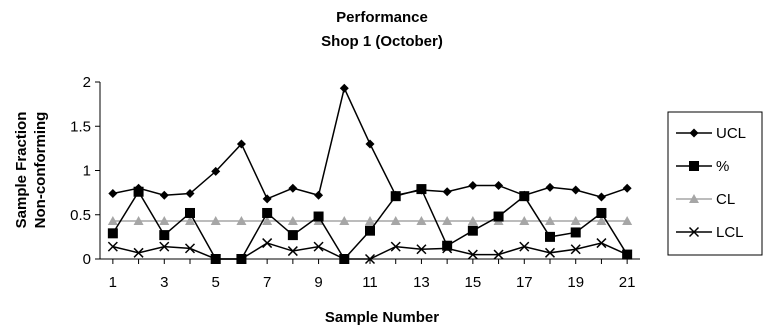  What do you see at coordinates (694, 166) in the screenshot?
I see `legend-marker-percent` at bounding box center [694, 166].